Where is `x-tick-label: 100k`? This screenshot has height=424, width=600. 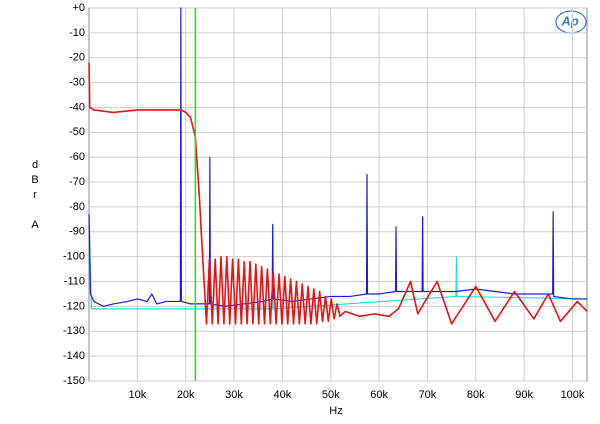 x-tick-label: 100k is located at coordinates (573, 395).